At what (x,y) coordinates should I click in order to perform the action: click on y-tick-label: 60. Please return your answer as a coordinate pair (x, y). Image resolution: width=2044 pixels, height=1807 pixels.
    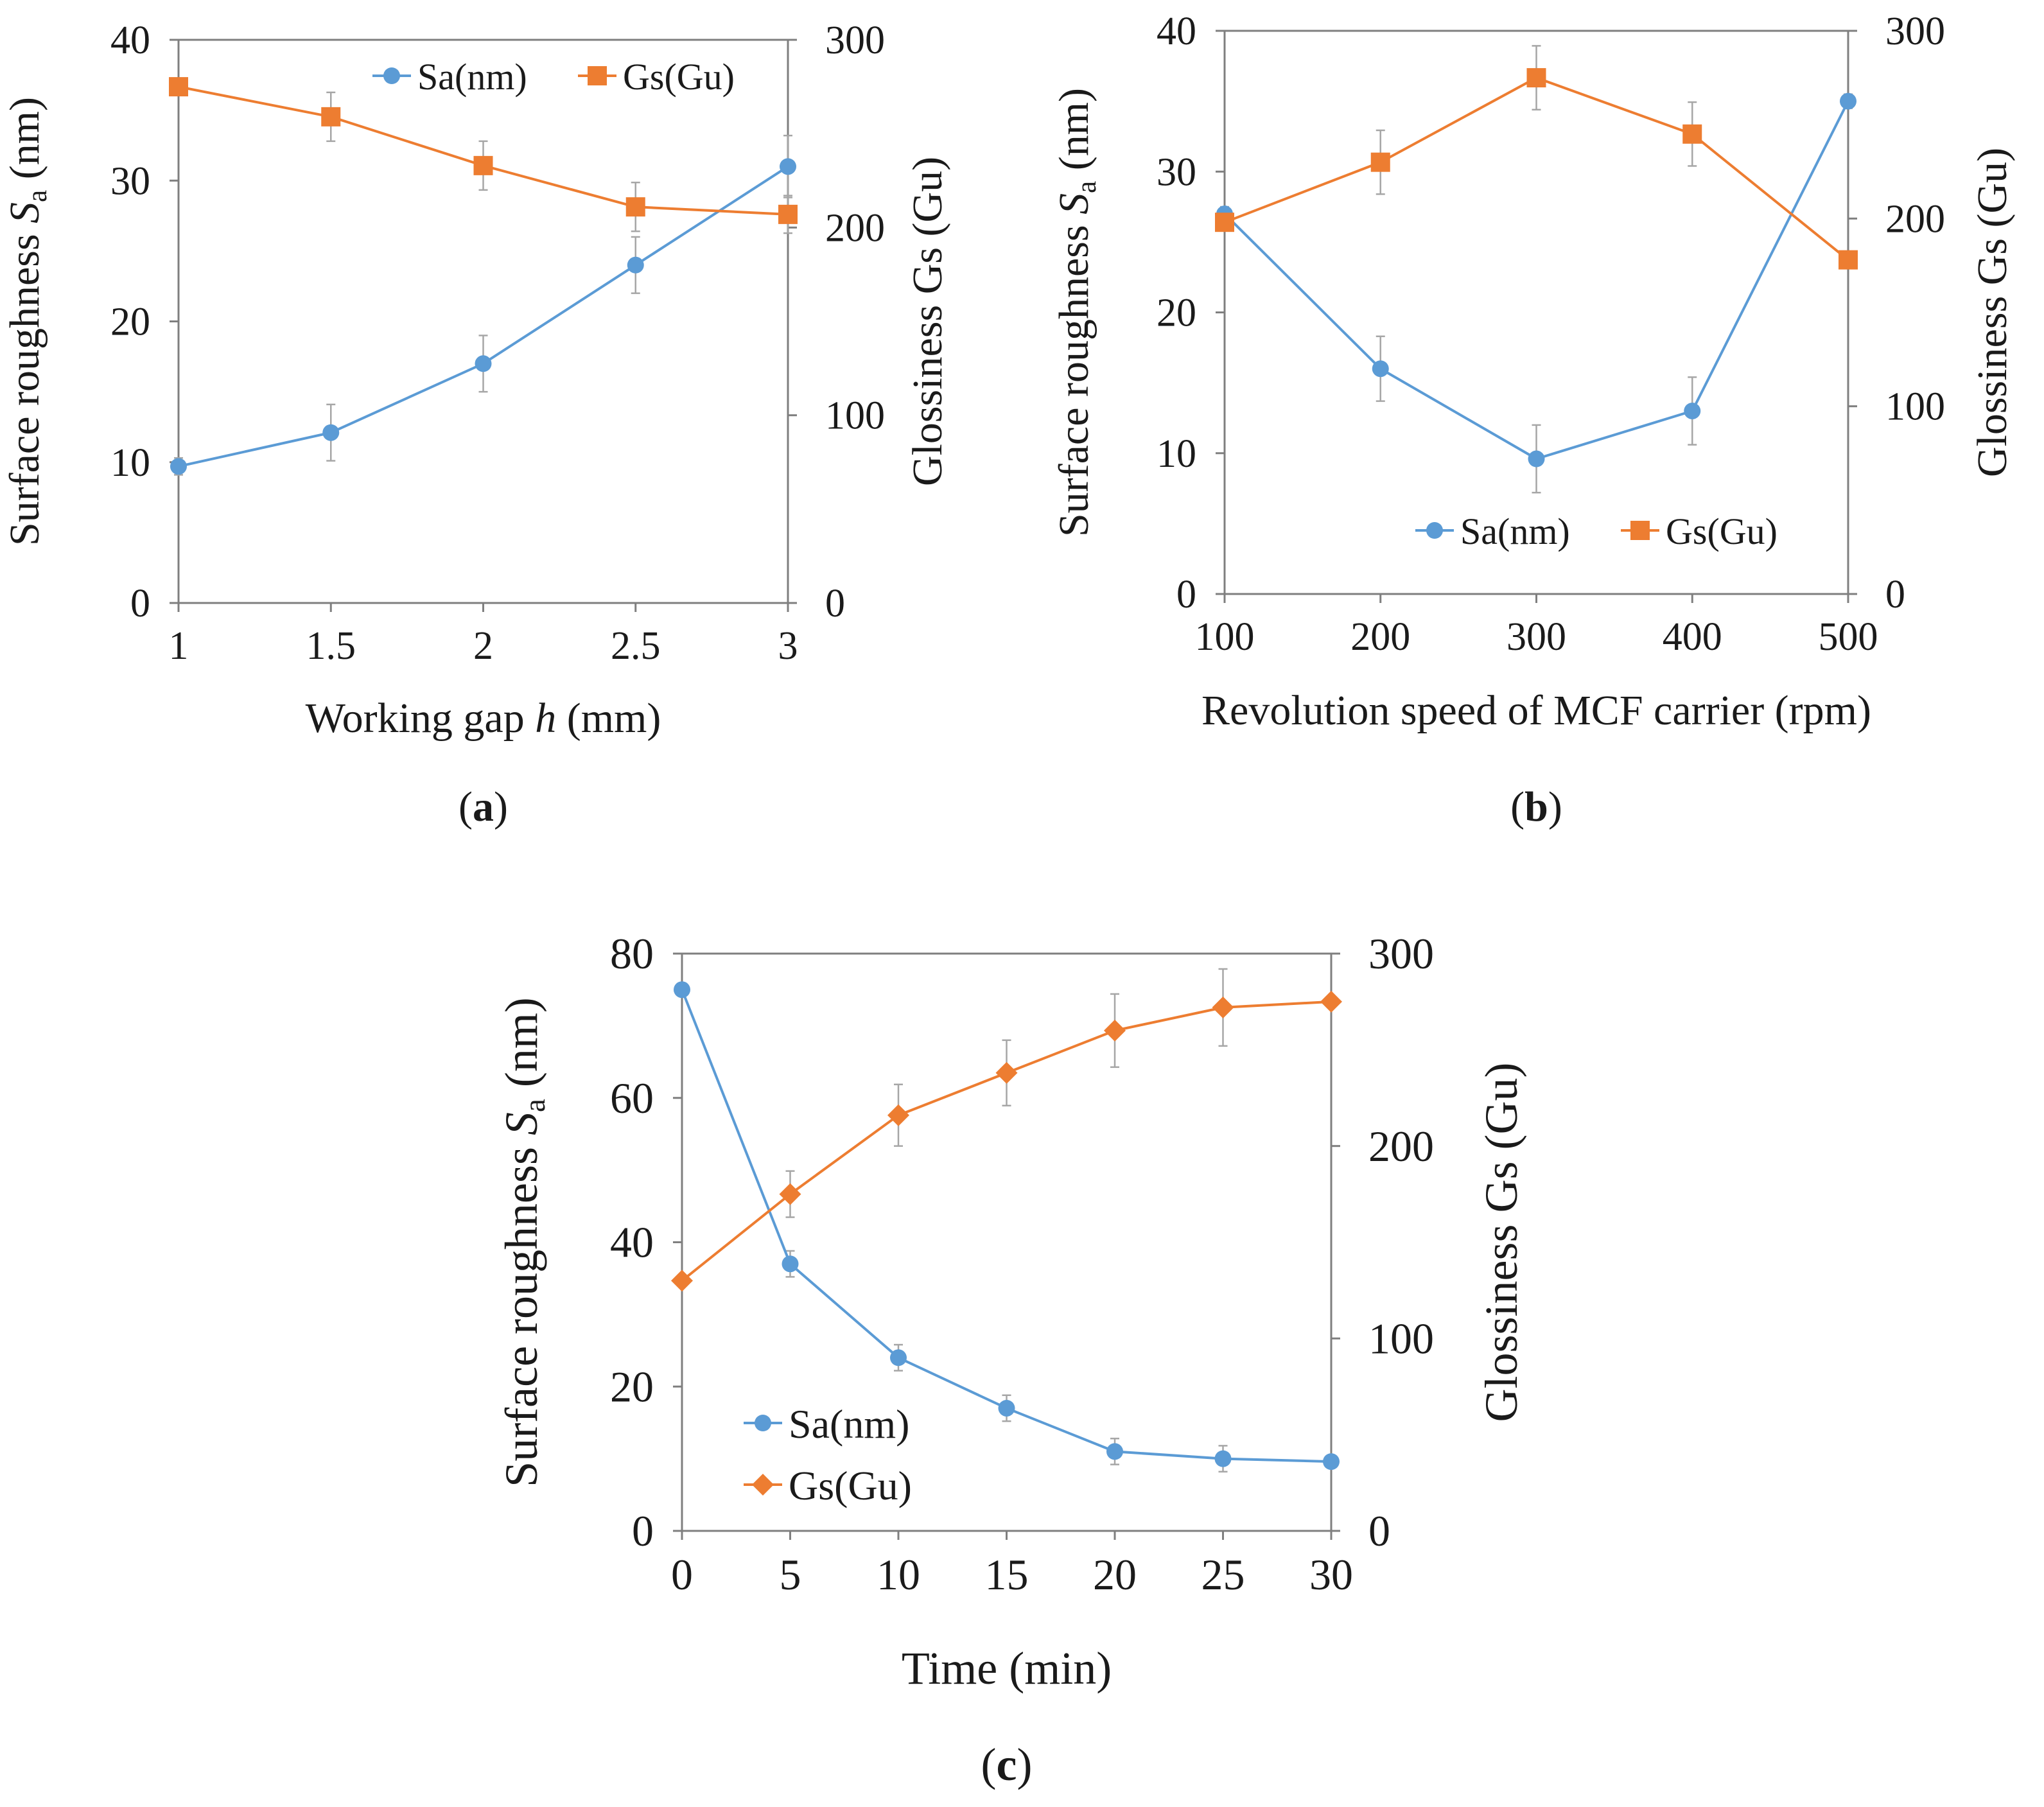
    Looking at the image, I should click on (632, 1098).